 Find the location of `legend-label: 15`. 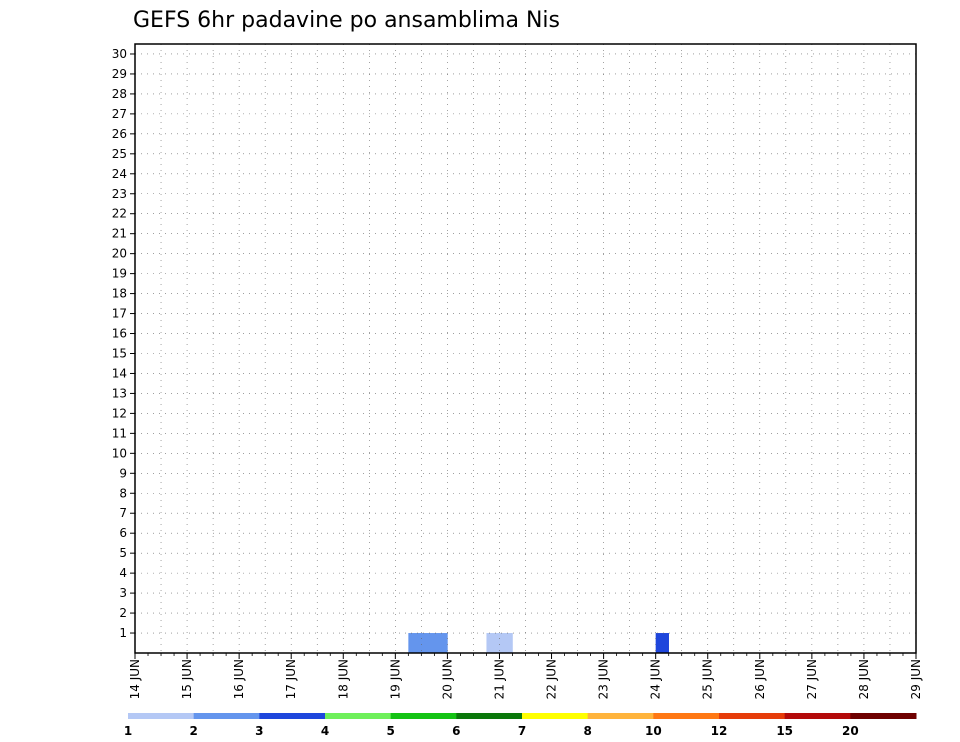

legend-label: 15 is located at coordinates (784, 731).